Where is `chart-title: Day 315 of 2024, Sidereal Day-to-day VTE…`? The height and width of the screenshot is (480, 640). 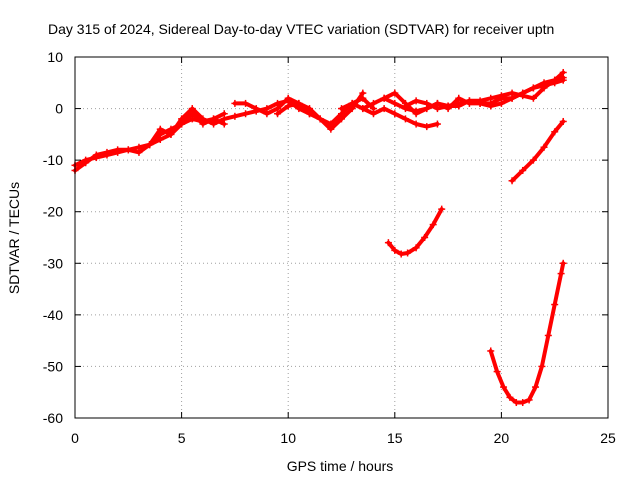
chart-title: Day 315 of 2024, Sidereal Day-to-day VTE… is located at coordinates (301, 29).